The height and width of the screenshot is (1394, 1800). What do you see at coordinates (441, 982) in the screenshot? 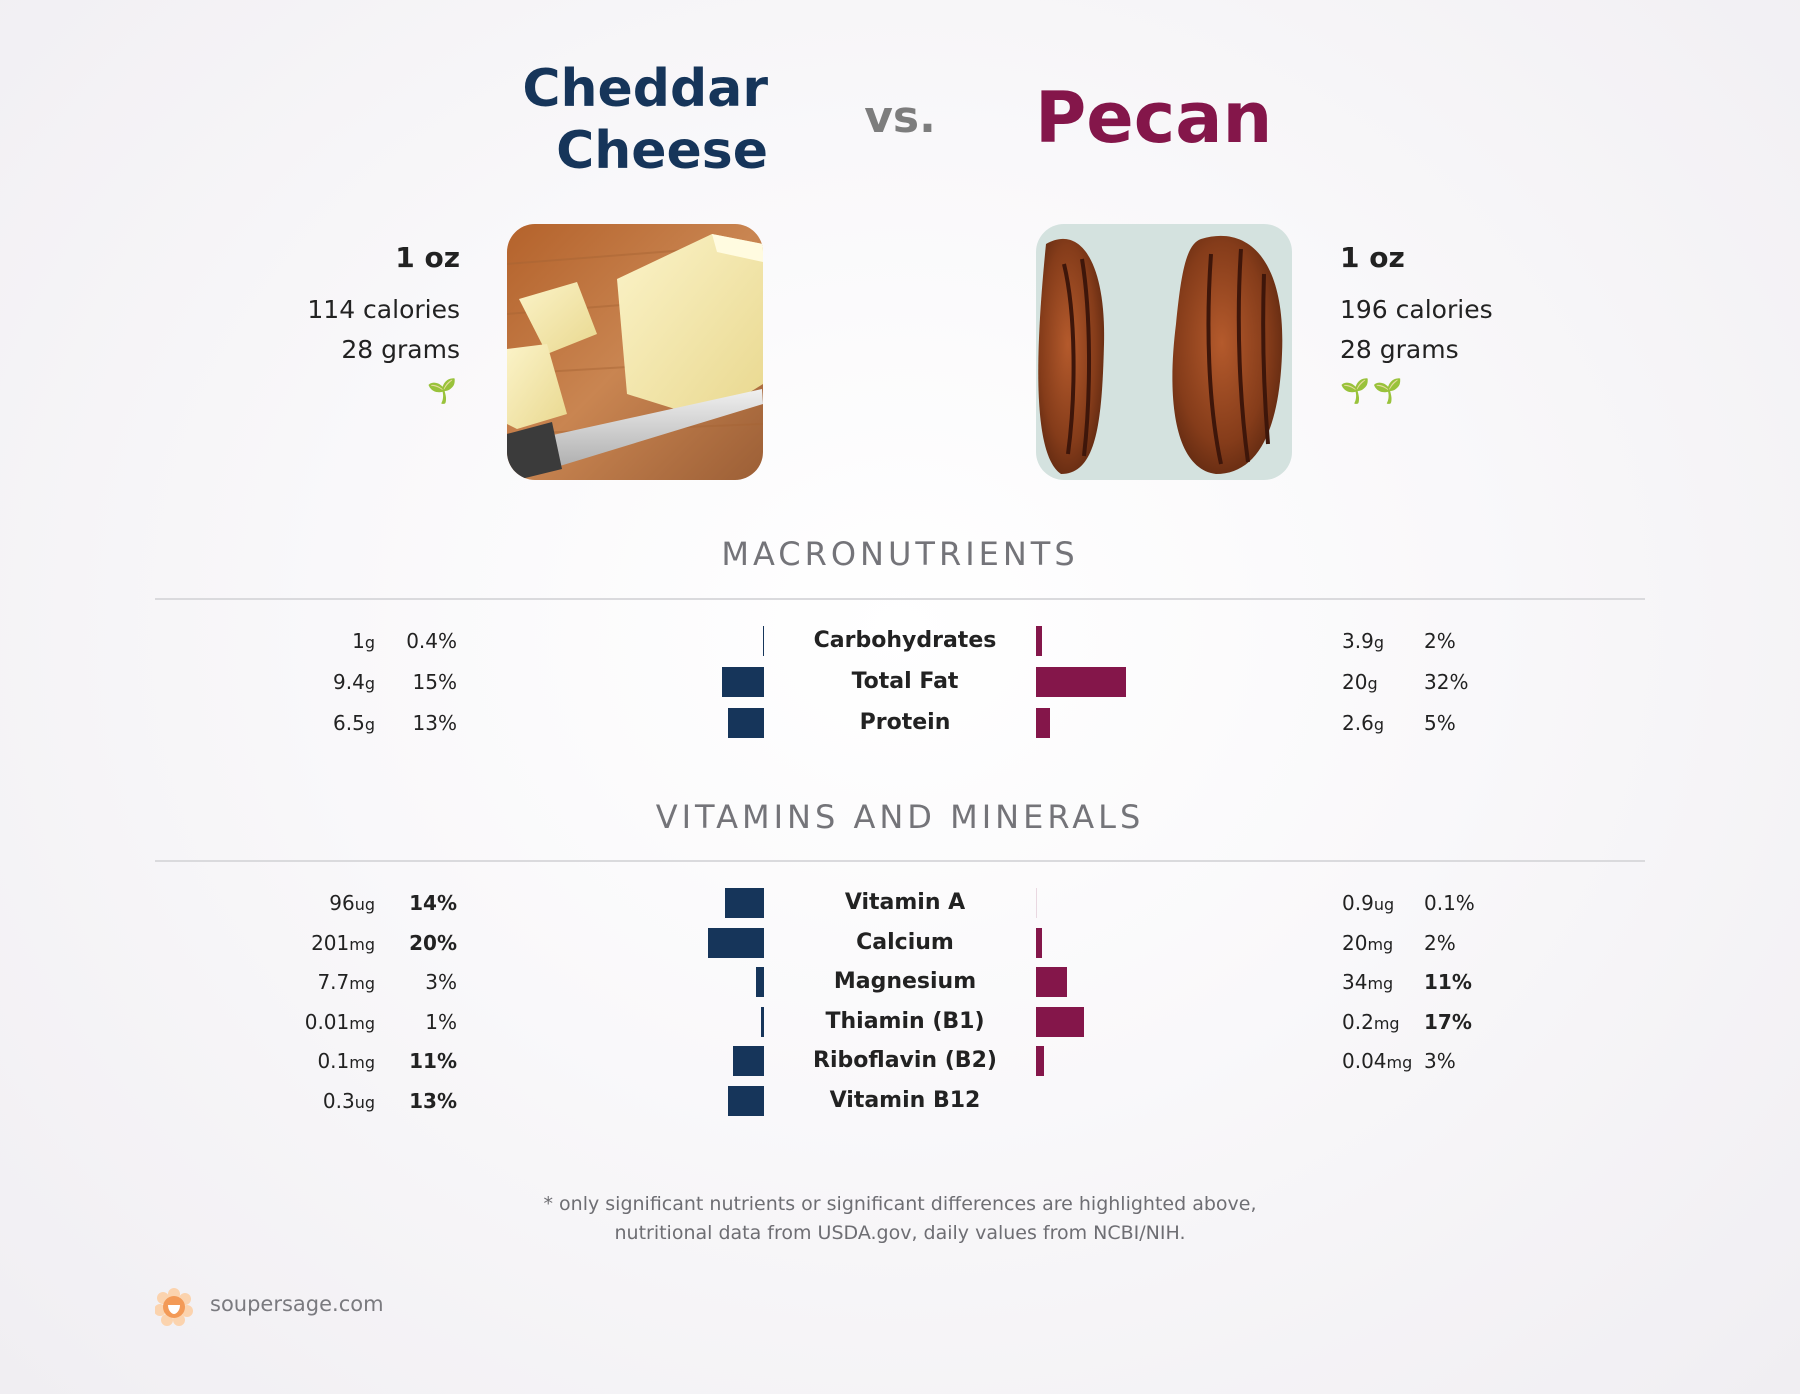
I see `left-percent: 3%` at bounding box center [441, 982].